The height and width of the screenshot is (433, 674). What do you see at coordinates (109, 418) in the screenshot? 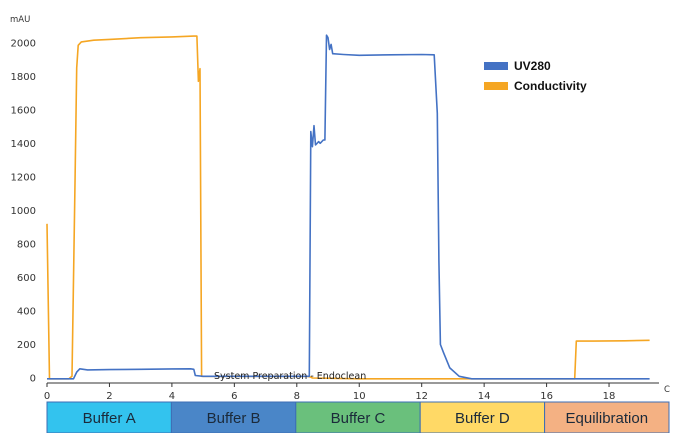
I see `phase-label: Buffer A` at bounding box center [109, 418].